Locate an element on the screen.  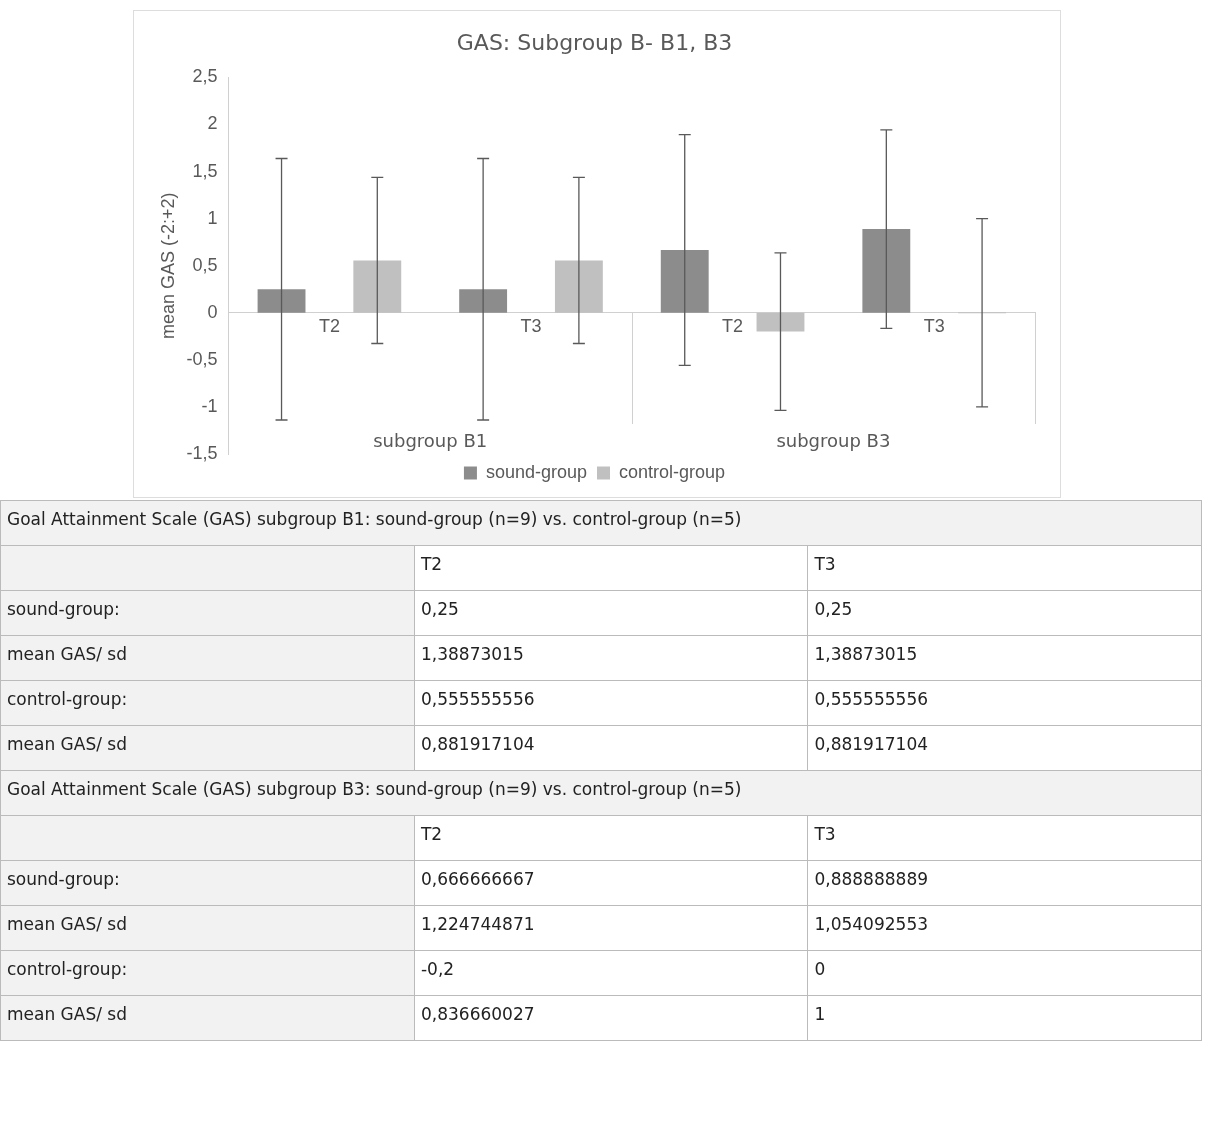
legend-label: sound-group is located at coordinates (536, 471).